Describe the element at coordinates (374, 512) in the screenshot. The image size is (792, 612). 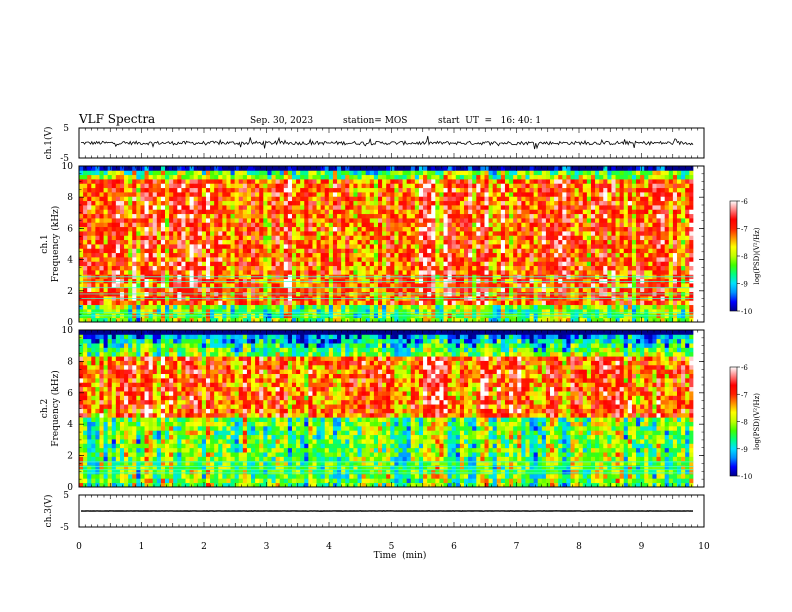
I see `ch3-voltage-panel: 5 -5 ch.3(V)` at that location.